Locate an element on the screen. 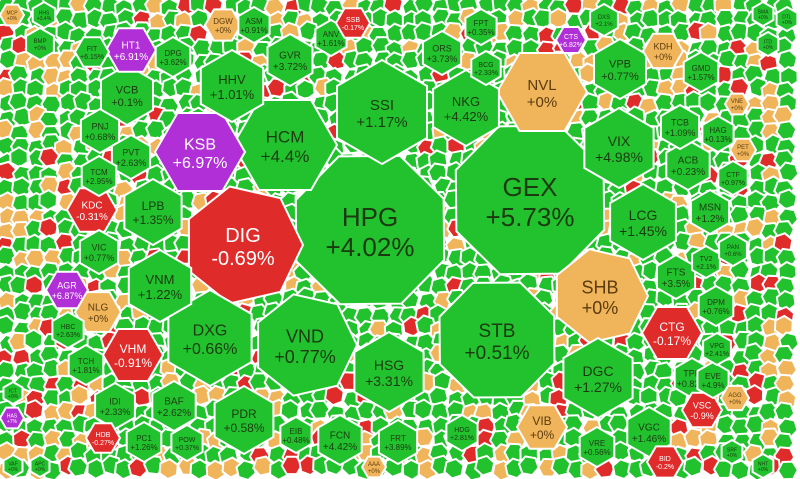 This screenshot has width=800, height=479. cell-fcn: FCN+4.42% is located at coordinates (340, 440).